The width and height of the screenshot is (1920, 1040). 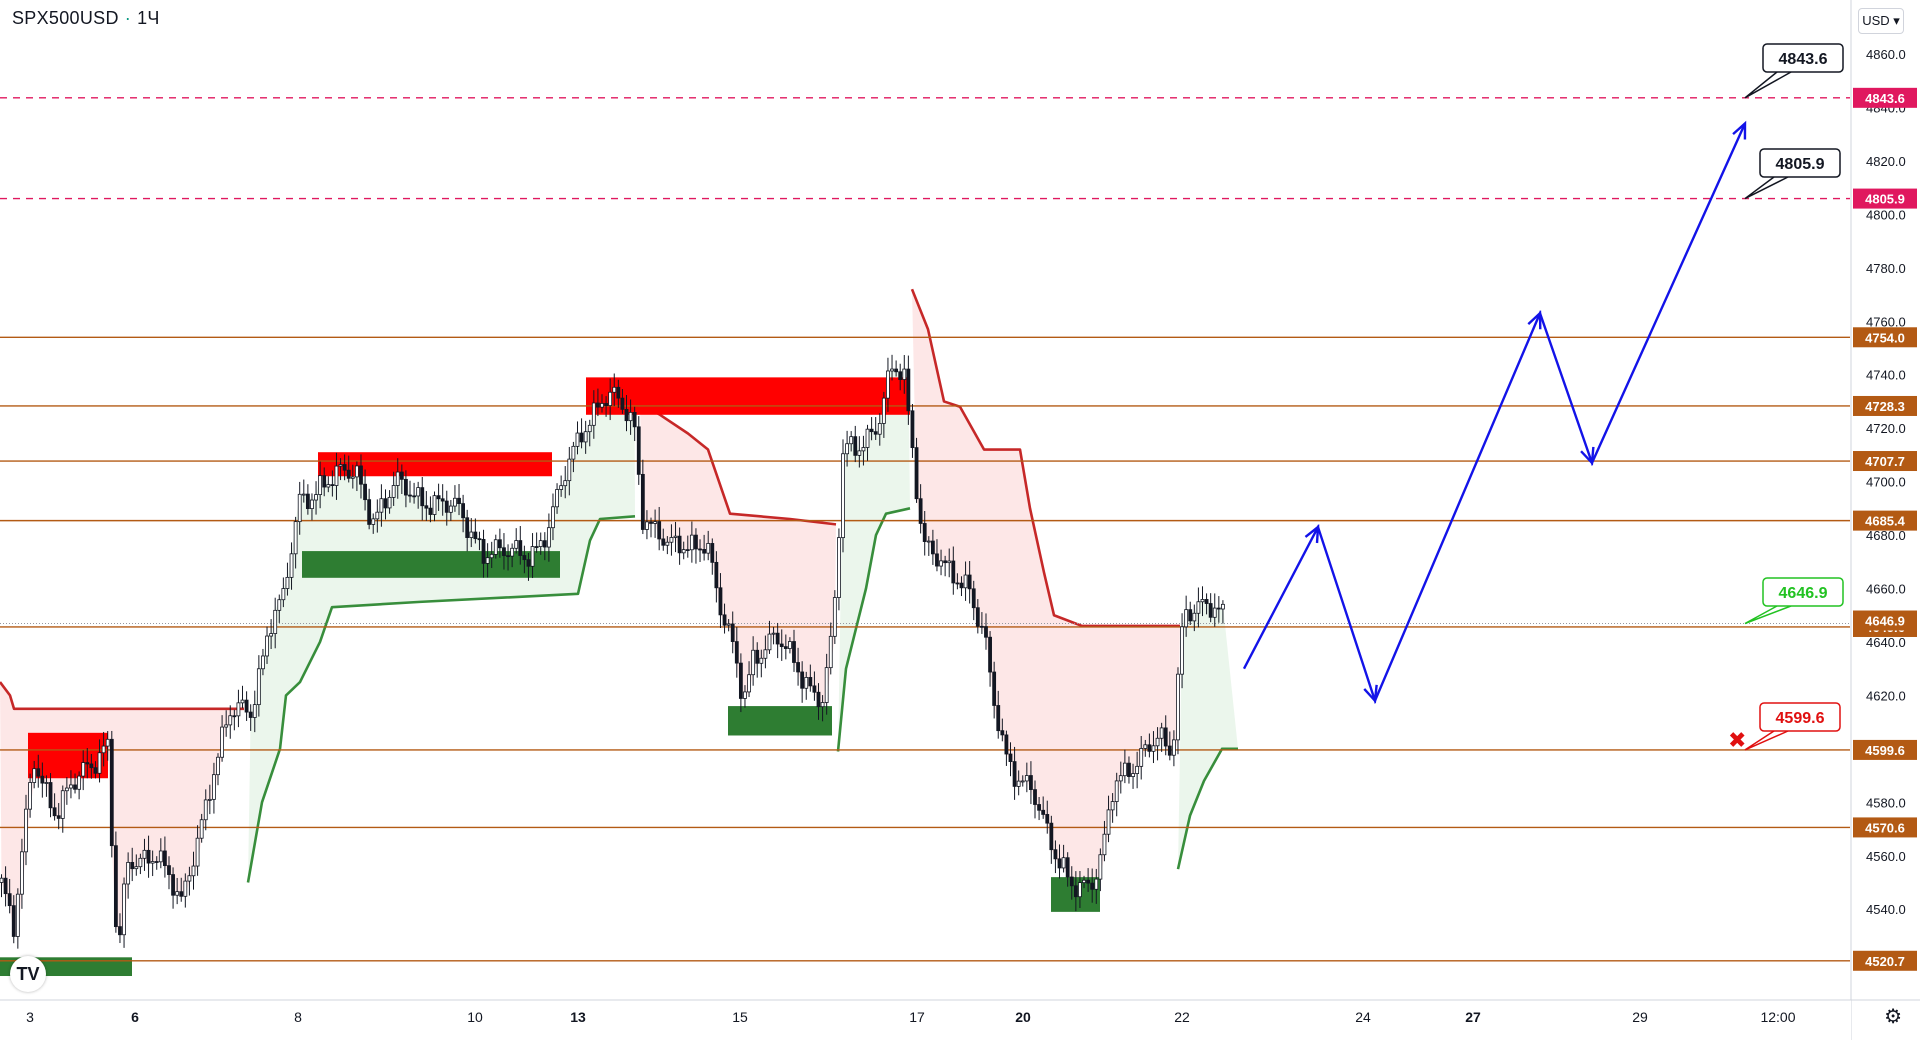 I want to click on x-tick-label: 8, so click(x=298, y=1017).